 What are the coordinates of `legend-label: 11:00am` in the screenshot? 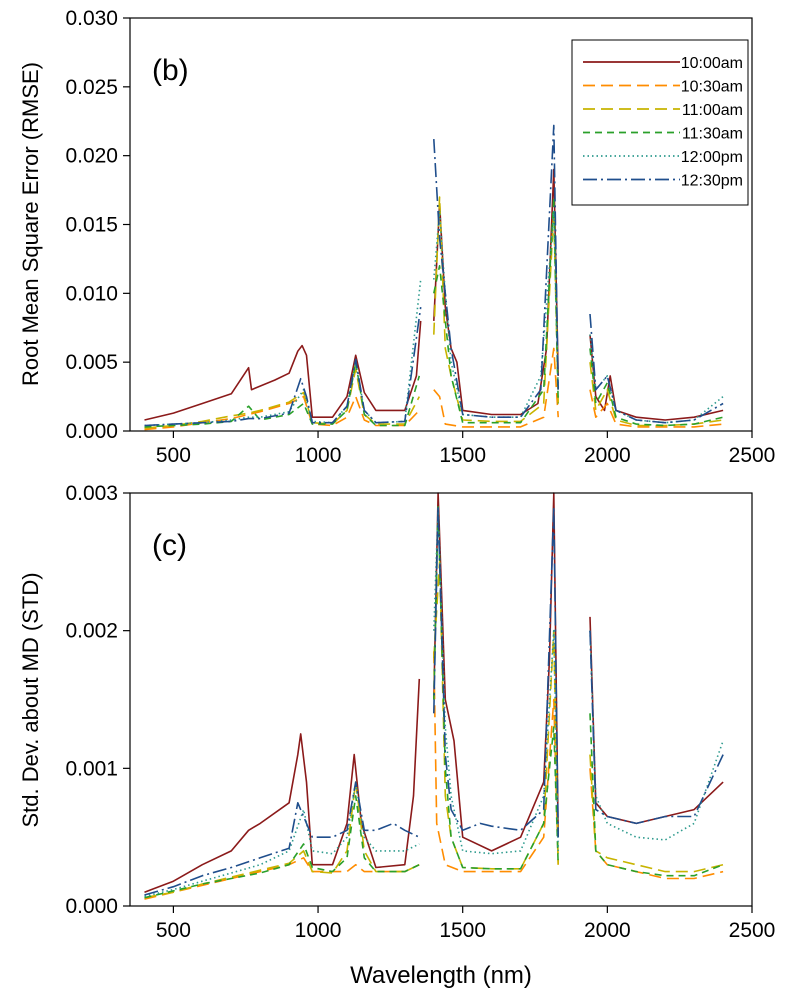 It's located at (712, 110).